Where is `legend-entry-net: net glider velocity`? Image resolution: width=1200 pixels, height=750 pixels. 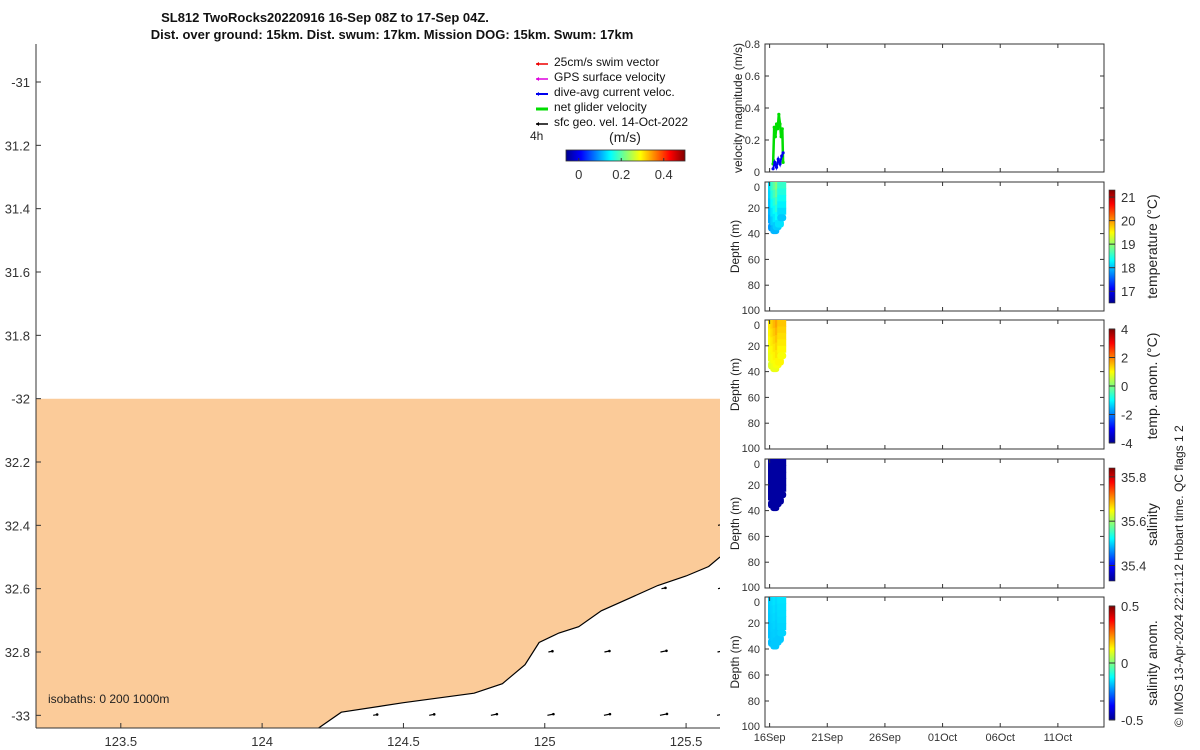
legend-entry-net: net glider velocity is located at coordinates (591, 107).